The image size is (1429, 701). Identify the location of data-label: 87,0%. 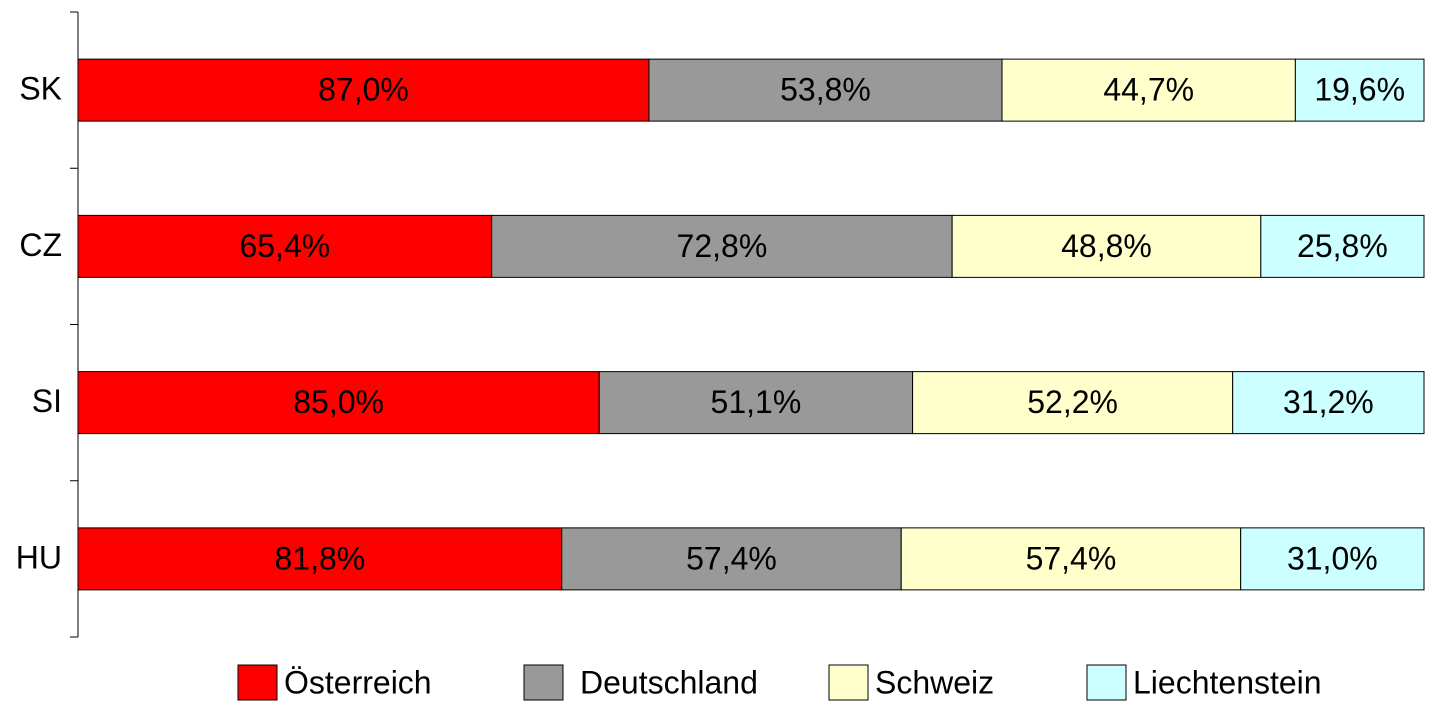
(363, 90).